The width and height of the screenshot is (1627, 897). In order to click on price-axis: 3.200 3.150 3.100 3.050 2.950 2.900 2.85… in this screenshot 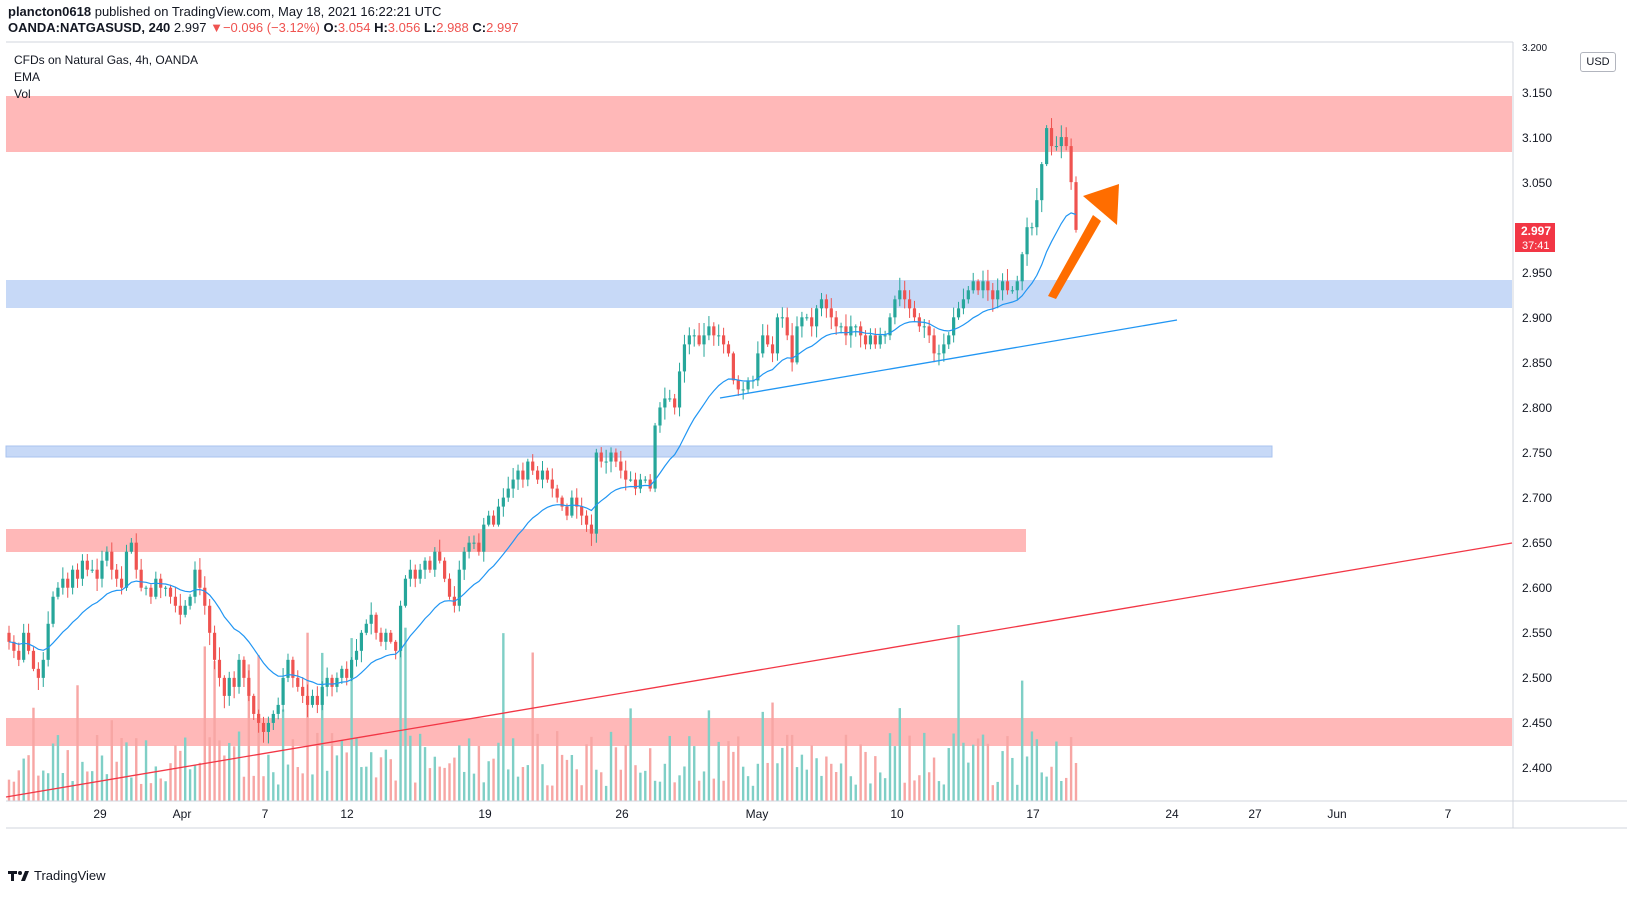, I will do `click(1537, 409)`.